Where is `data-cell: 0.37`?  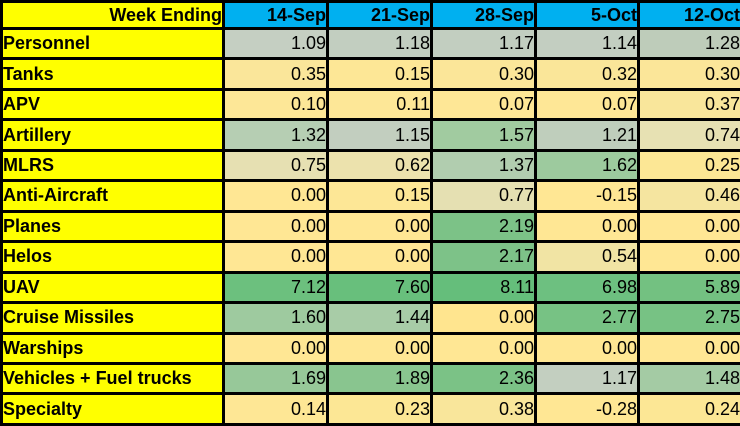
data-cell: 0.37 is located at coordinates (688, 104).